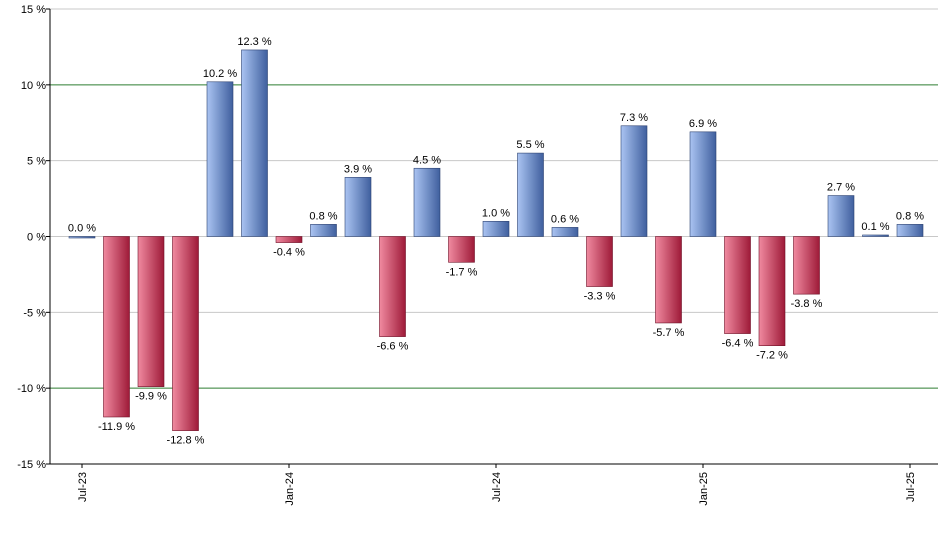 The width and height of the screenshot is (940, 550). What do you see at coordinates (289, 253) in the screenshot?
I see `data-label: -0.4 %` at bounding box center [289, 253].